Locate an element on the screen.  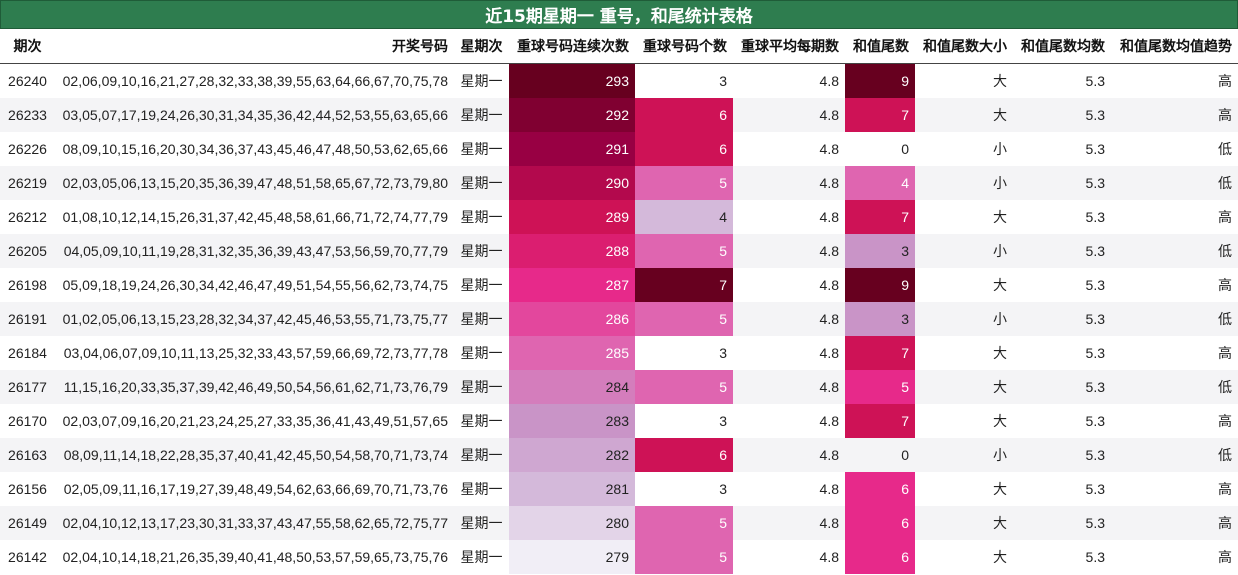
cell-tail: 6 is located at coordinates (880, 523).